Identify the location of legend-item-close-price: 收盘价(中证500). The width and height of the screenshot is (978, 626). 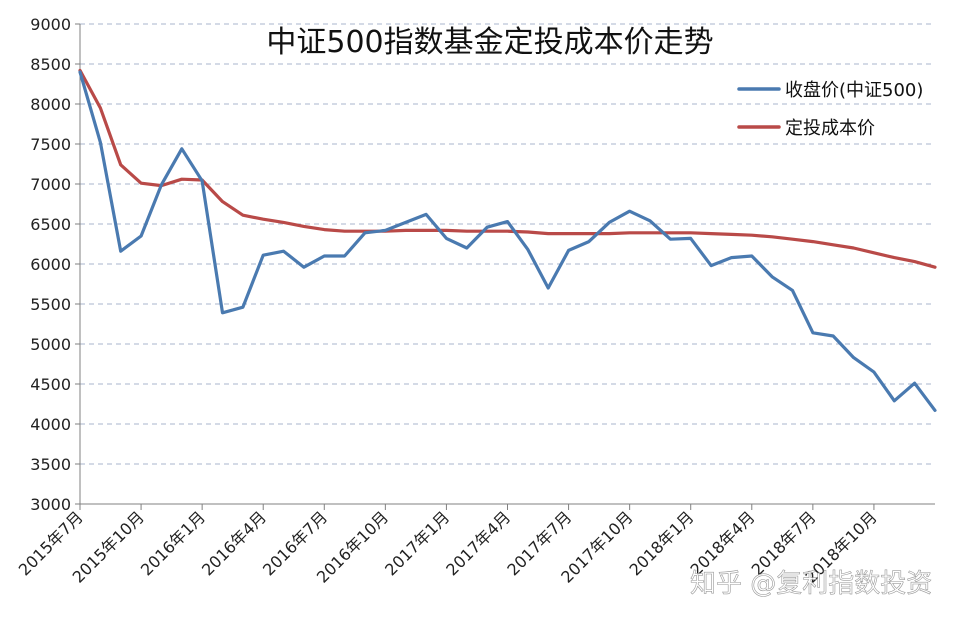
(830, 90).